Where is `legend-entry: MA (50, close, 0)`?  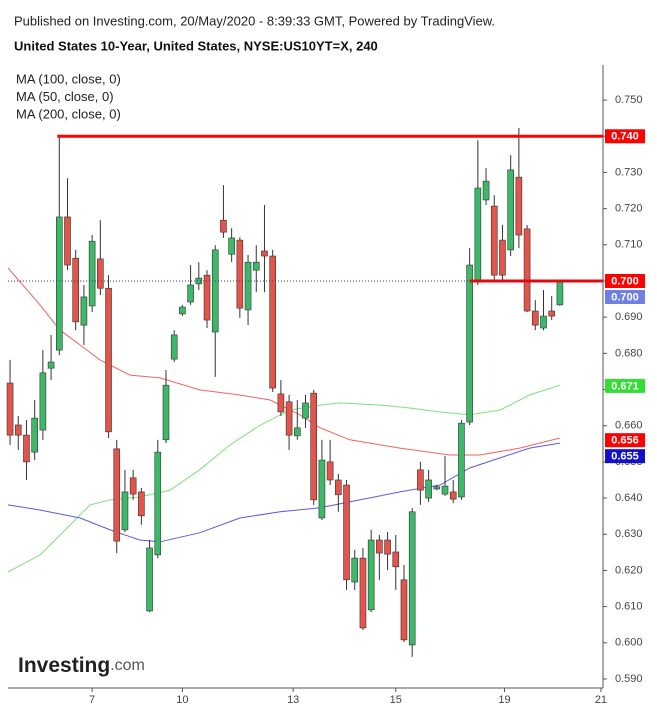
legend-entry: MA (50, close, 0) is located at coordinates (65, 96).